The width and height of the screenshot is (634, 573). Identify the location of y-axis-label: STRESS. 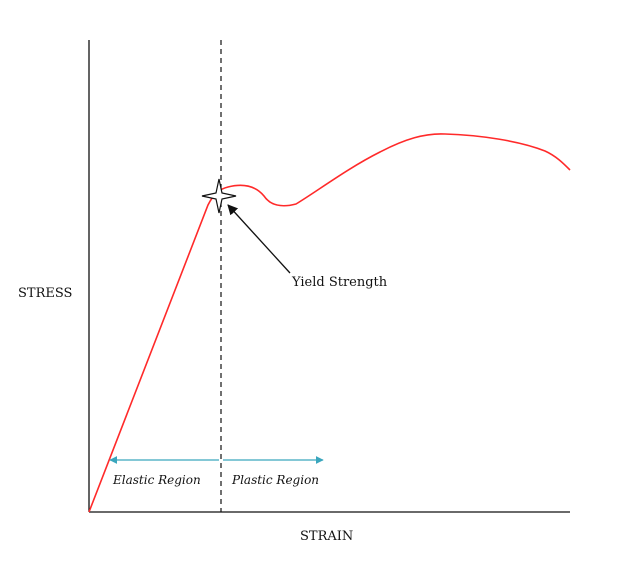
(45, 293).